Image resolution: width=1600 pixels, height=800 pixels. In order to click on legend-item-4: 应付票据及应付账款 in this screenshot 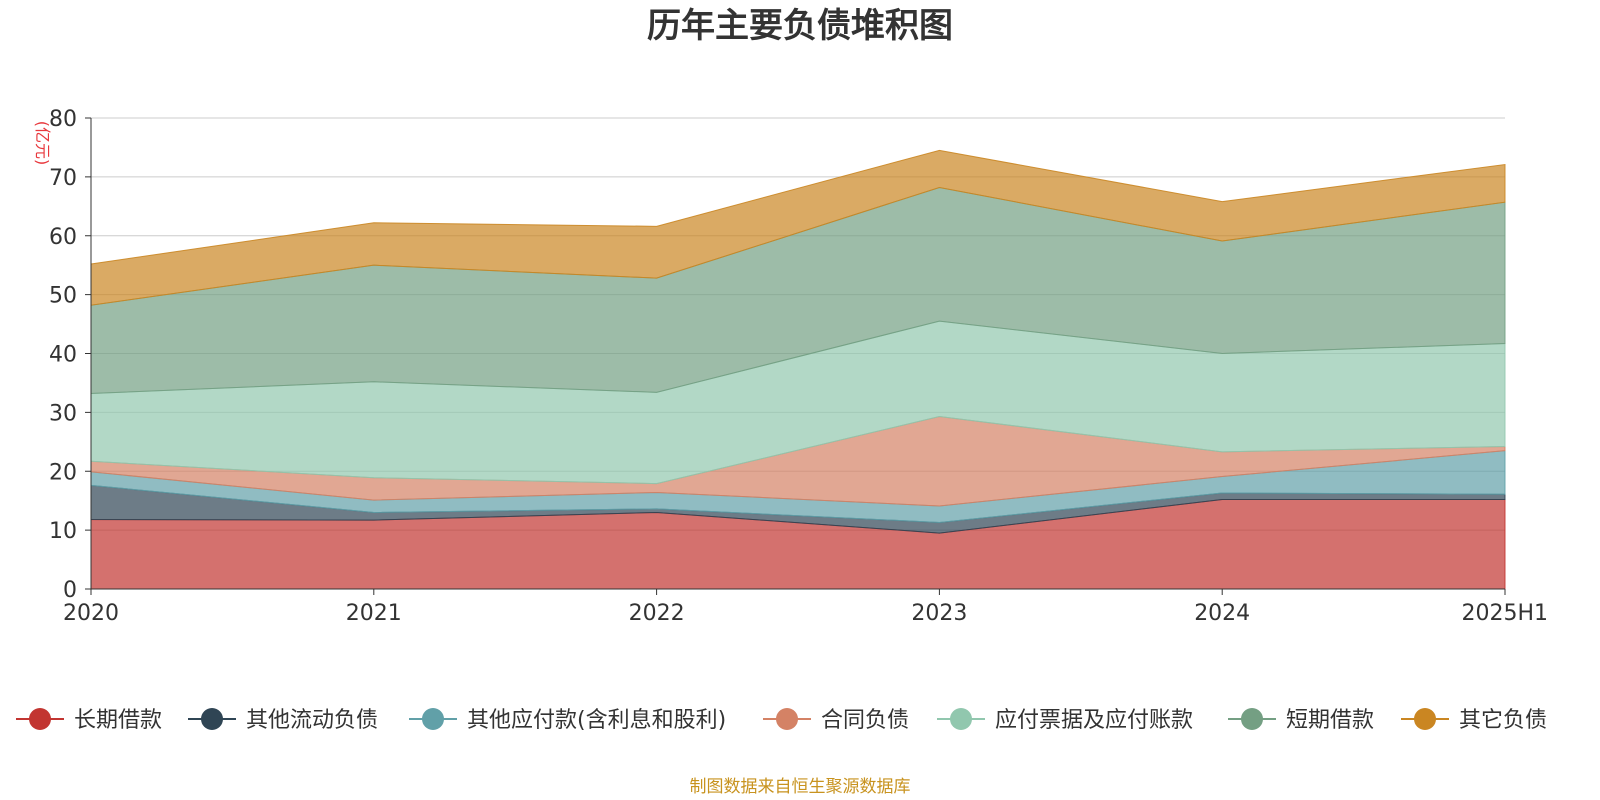, I will do `click(1065, 720)`.